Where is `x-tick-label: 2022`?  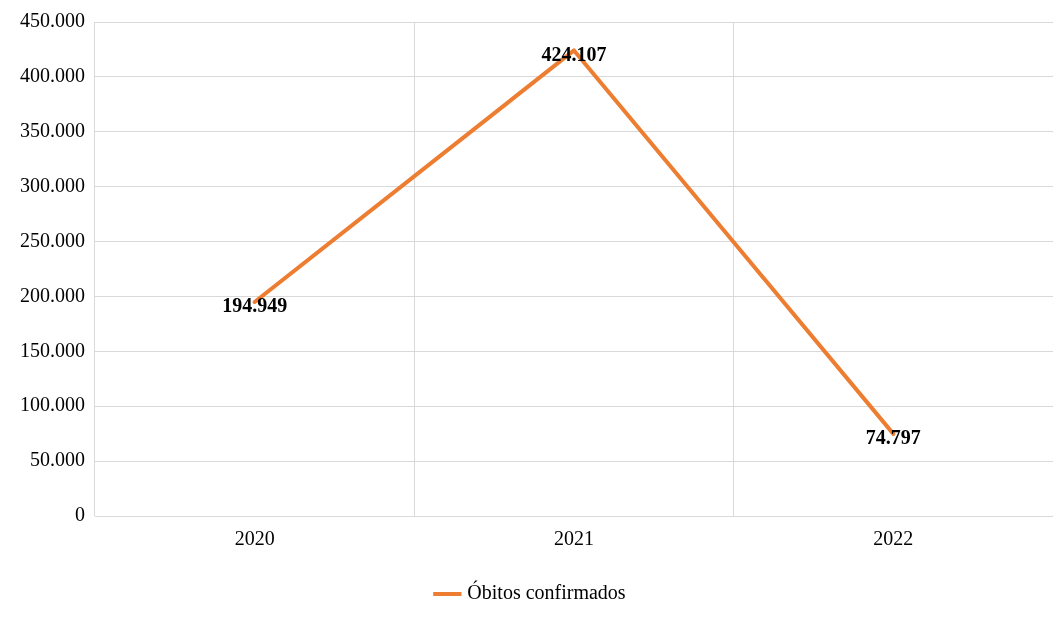 x-tick-label: 2022 is located at coordinates (893, 538).